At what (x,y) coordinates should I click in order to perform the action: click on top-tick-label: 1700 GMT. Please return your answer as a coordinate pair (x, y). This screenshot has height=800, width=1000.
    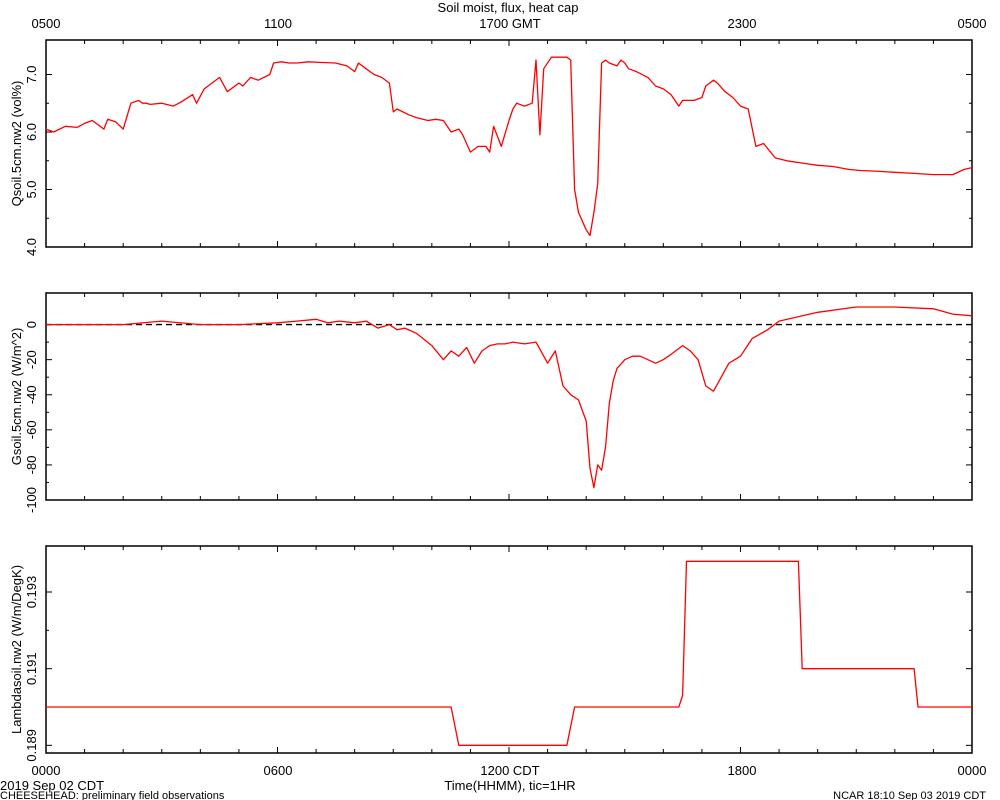
    Looking at the image, I should click on (509, 23).